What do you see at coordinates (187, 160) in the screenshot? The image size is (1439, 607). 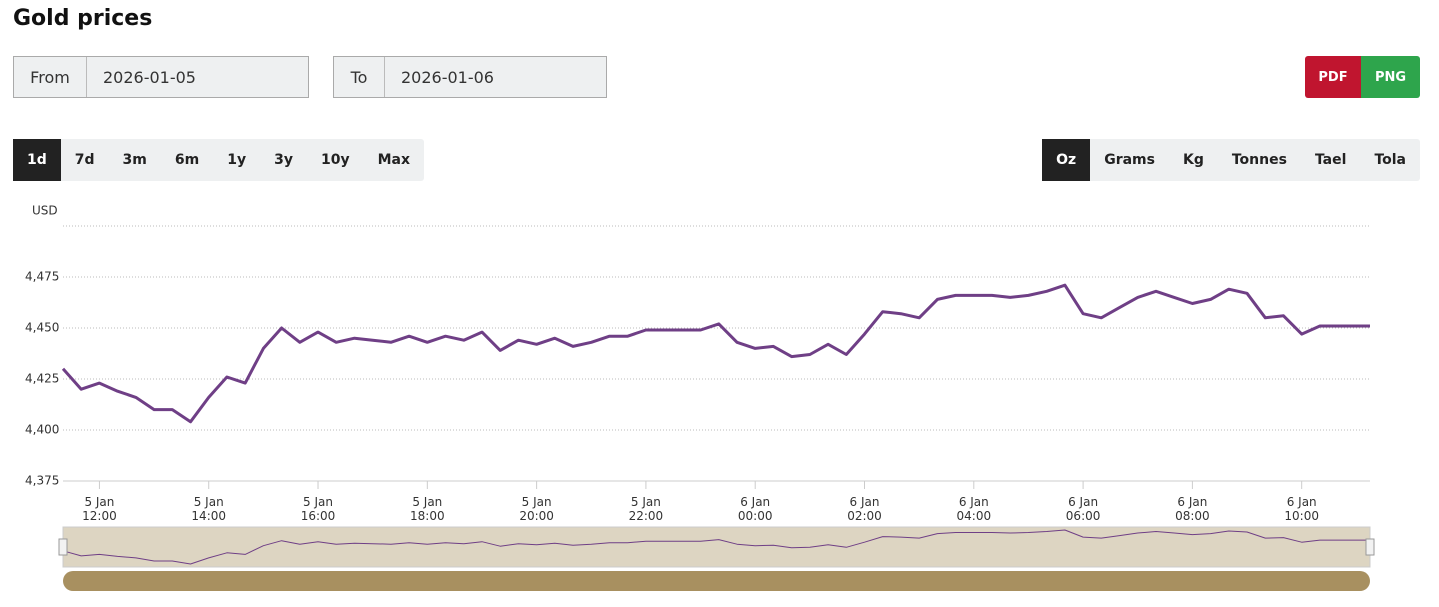 I see `period-tab: 6m` at bounding box center [187, 160].